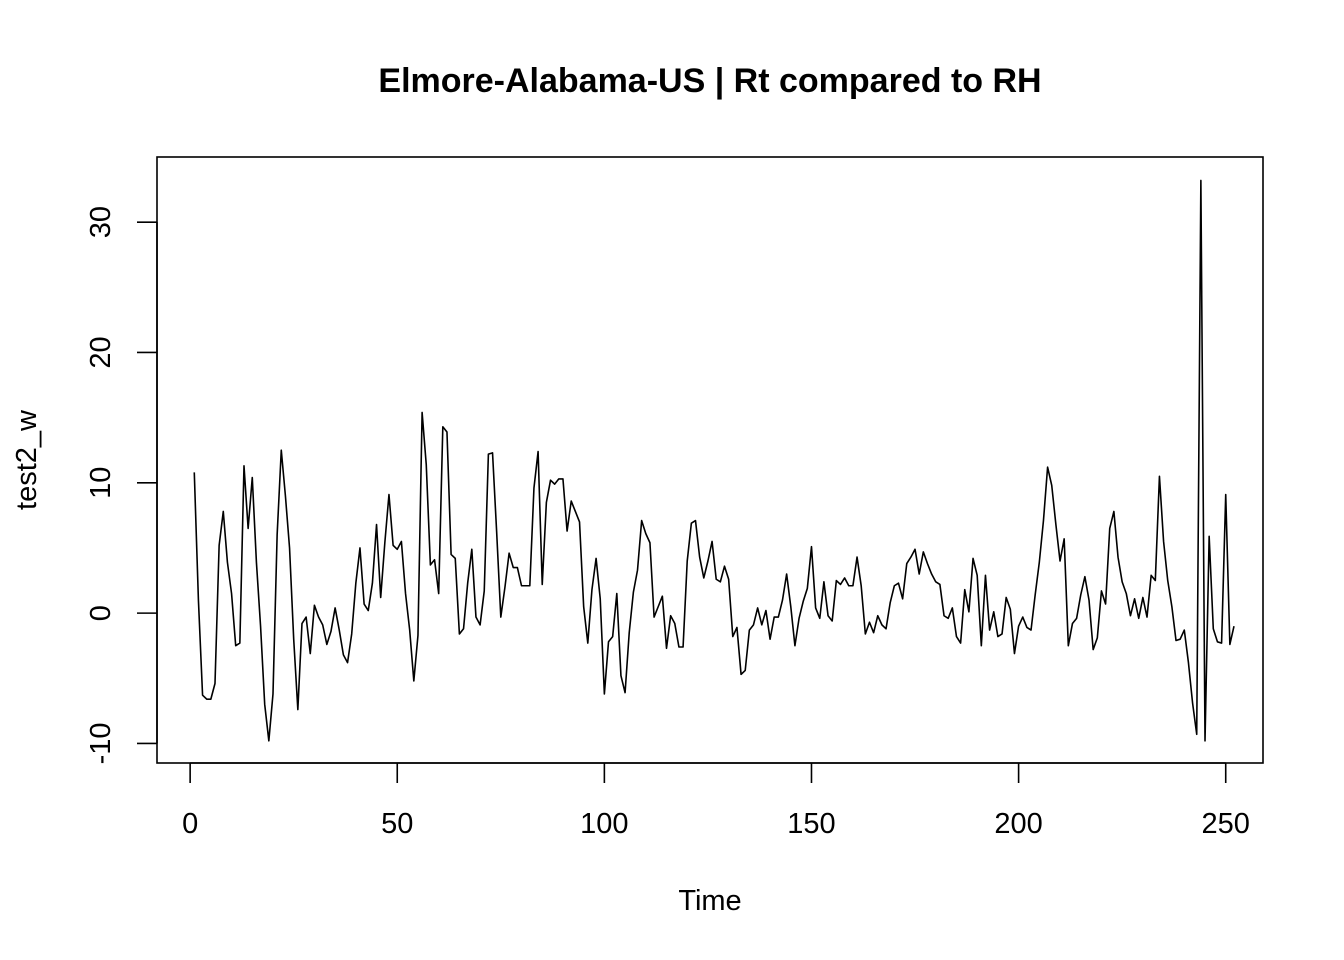 The height and width of the screenshot is (960, 1344). What do you see at coordinates (190, 824) in the screenshot?
I see `x-tick-label: 0` at bounding box center [190, 824].